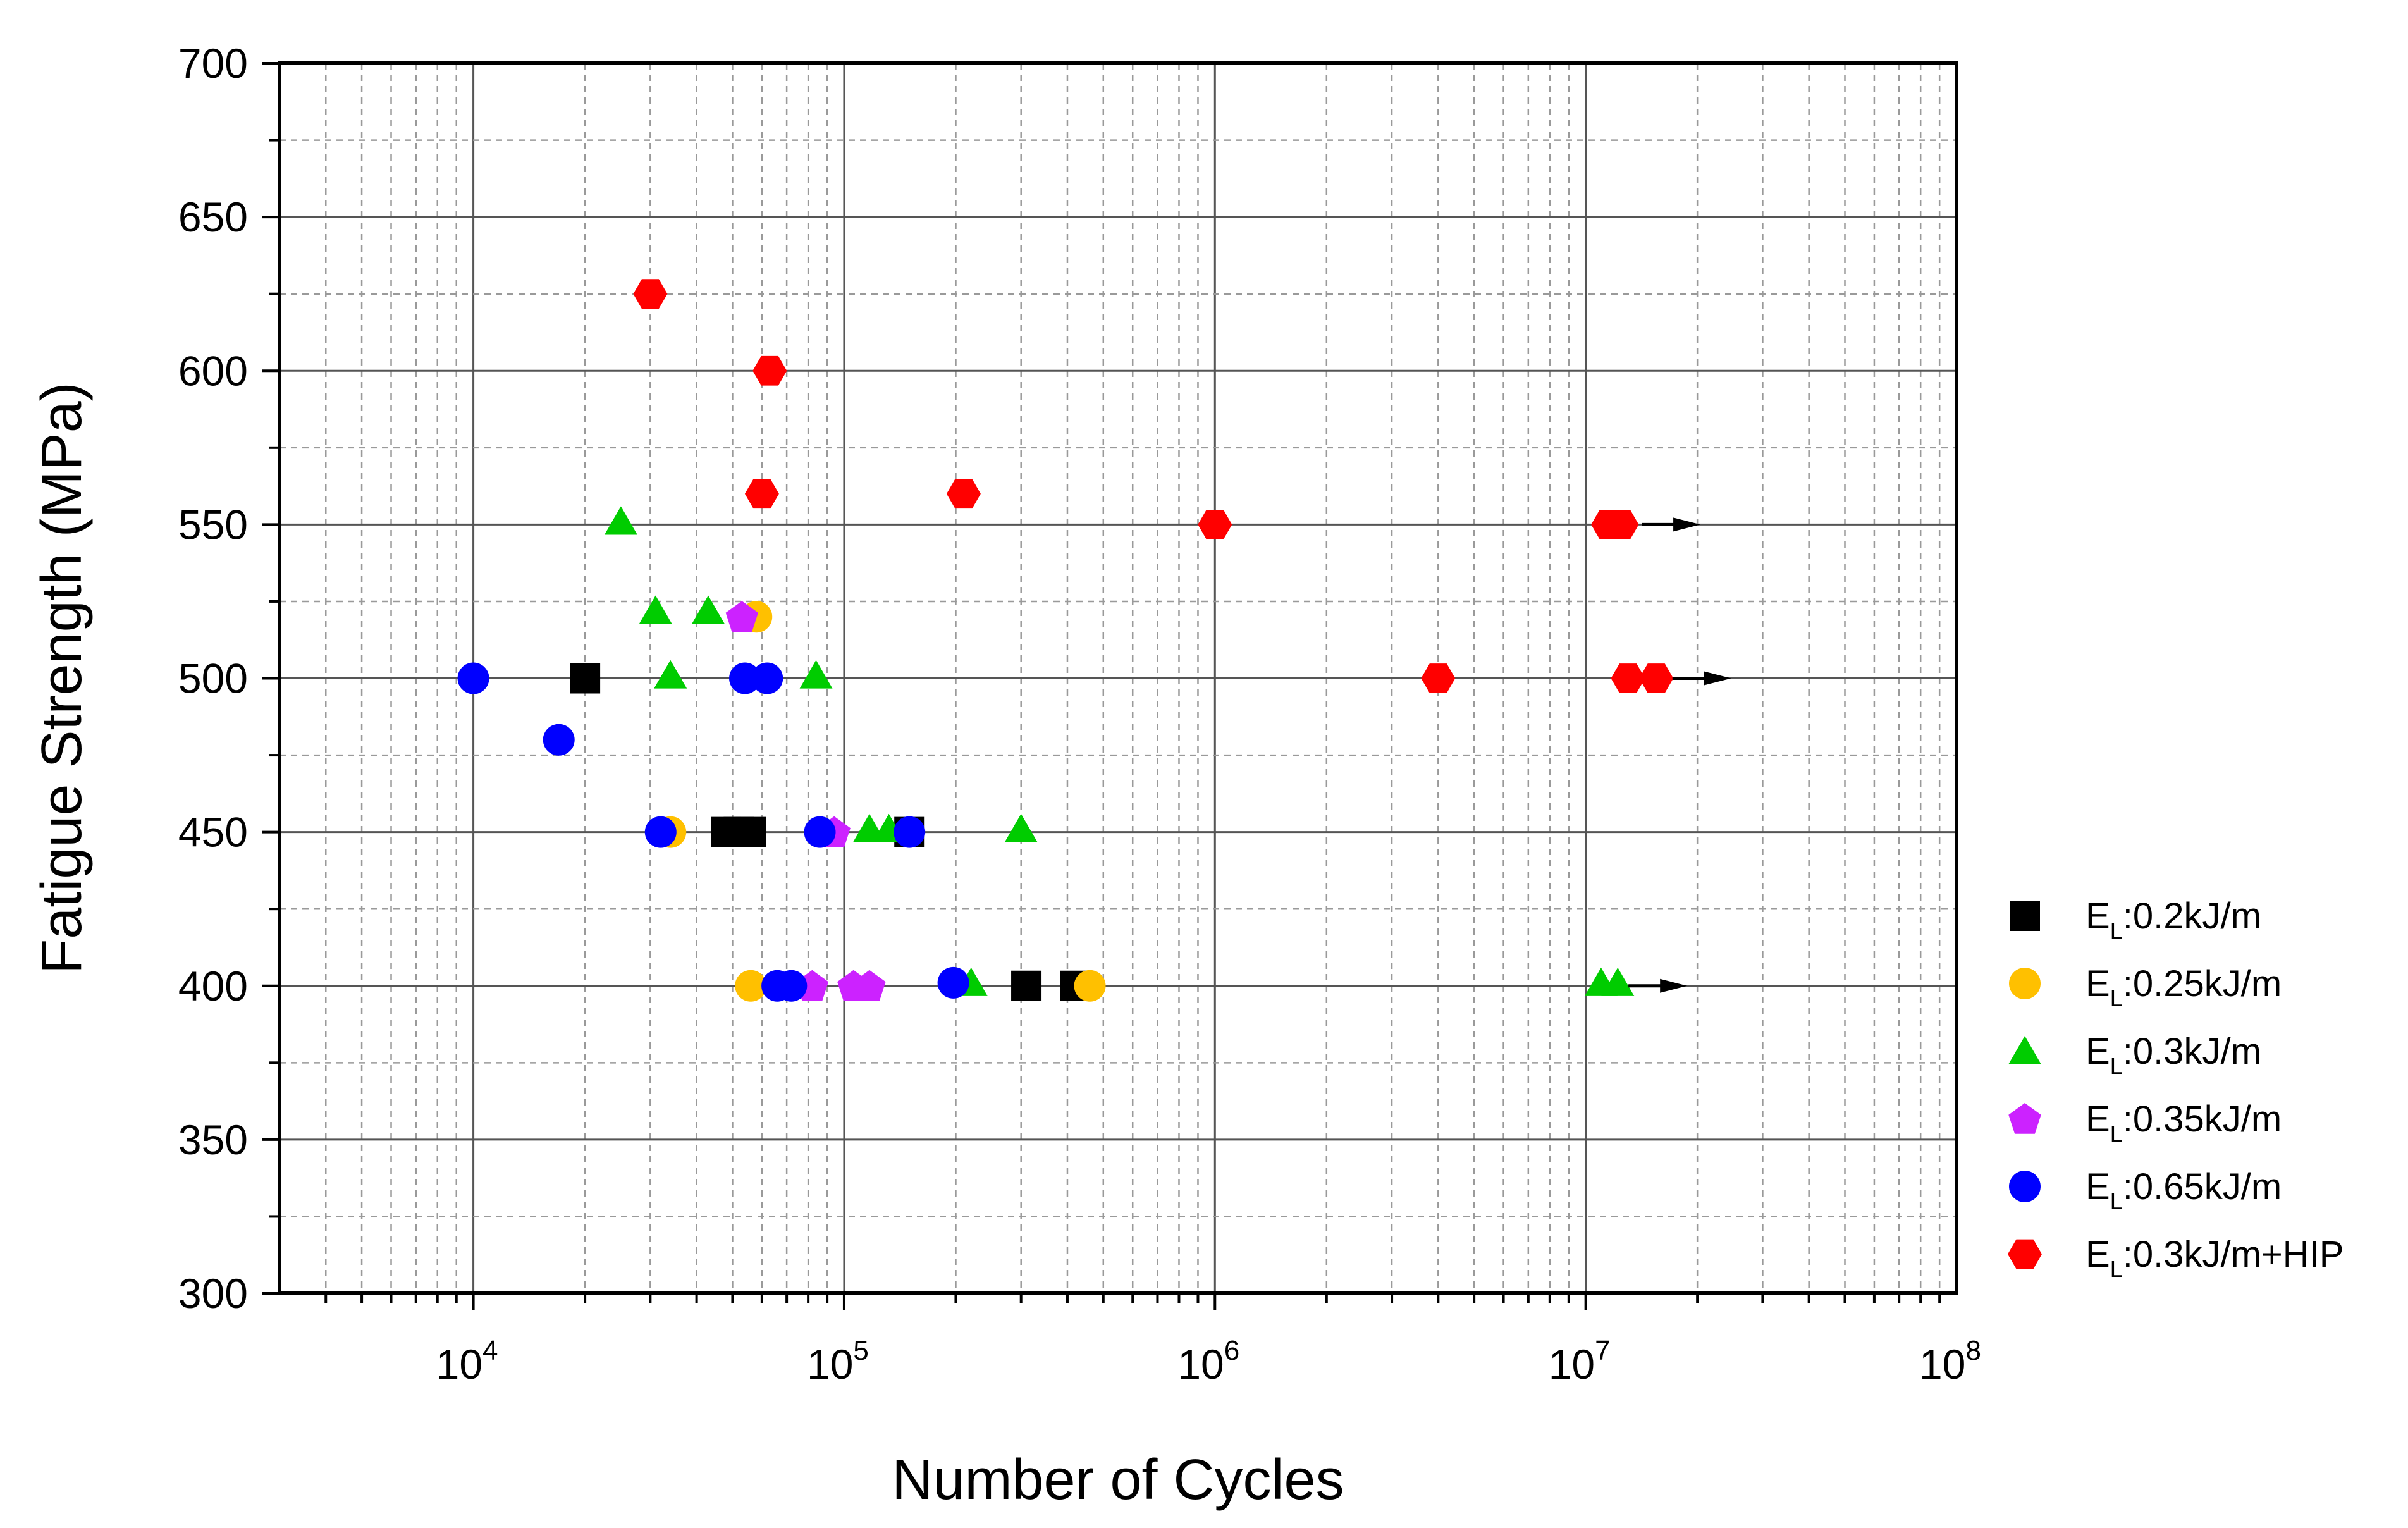 This screenshot has width=2408, height=1528. I want to click on legend-item: EL:0.35kJ/m, so click(2145, 1123).